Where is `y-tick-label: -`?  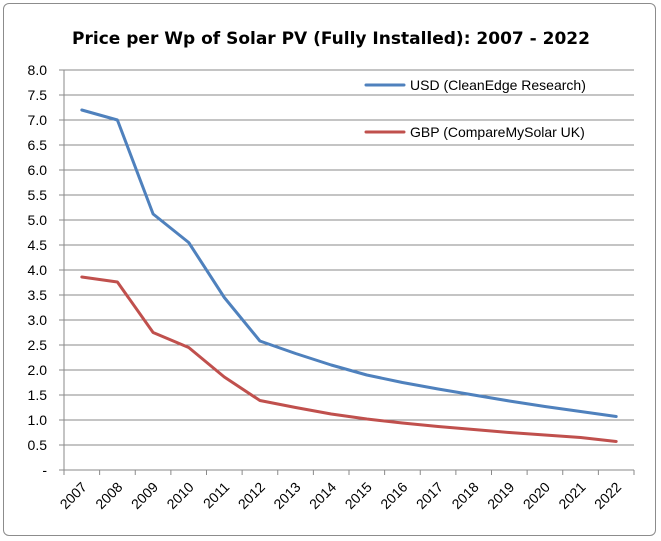
y-tick-label: - is located at coordinates (44, 470).